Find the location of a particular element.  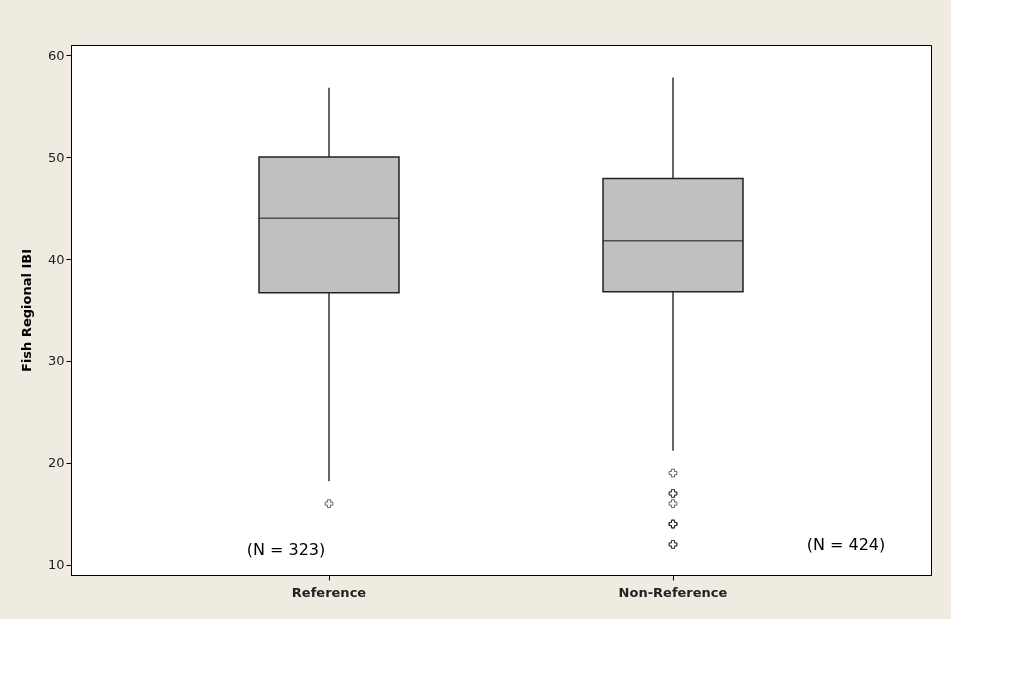

x-tick-label: Reference is located at coordinates (329, 592).